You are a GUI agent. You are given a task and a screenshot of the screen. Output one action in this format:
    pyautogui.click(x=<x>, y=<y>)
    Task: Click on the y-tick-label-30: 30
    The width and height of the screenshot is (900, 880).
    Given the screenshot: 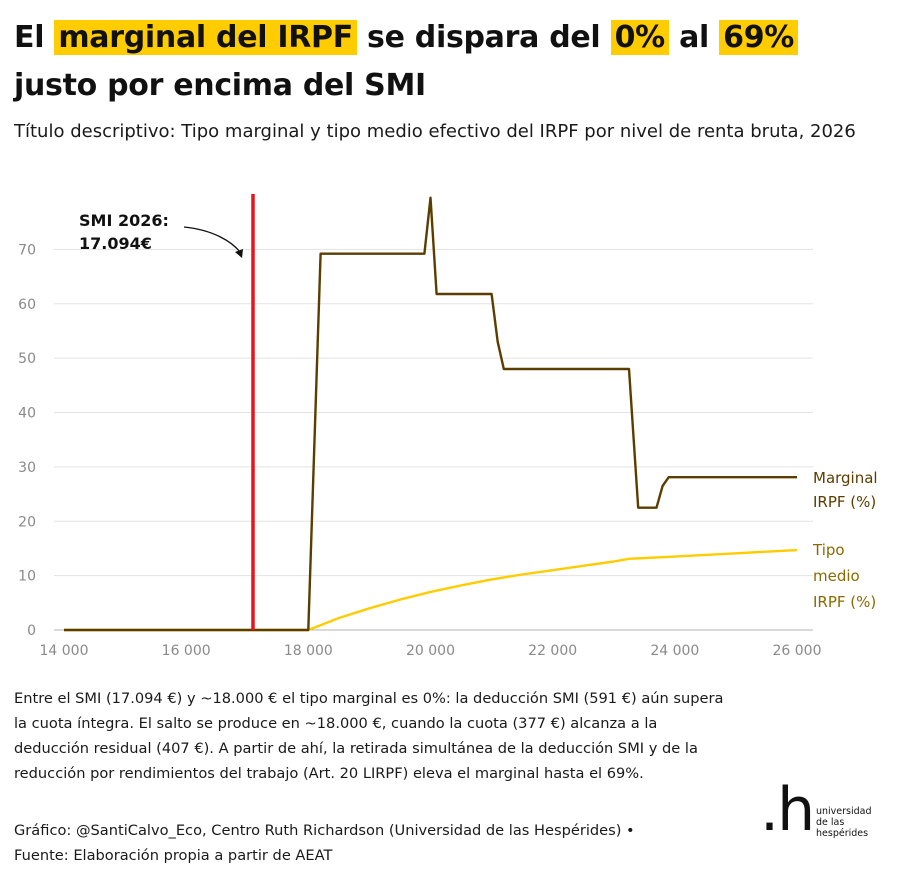 What is the action you would take?
    pyautogui.click(x=27, y=468)
    